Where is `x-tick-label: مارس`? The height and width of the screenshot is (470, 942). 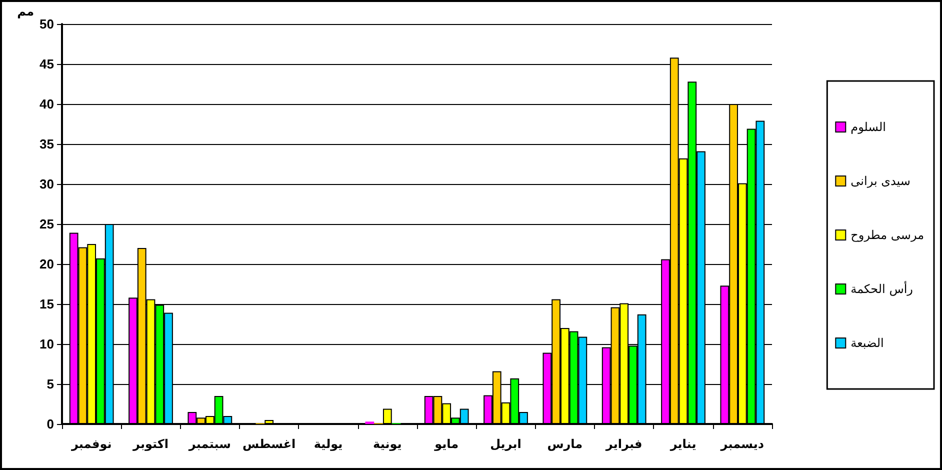 x-tick-label: مارس is located at coordinates (565, 444).